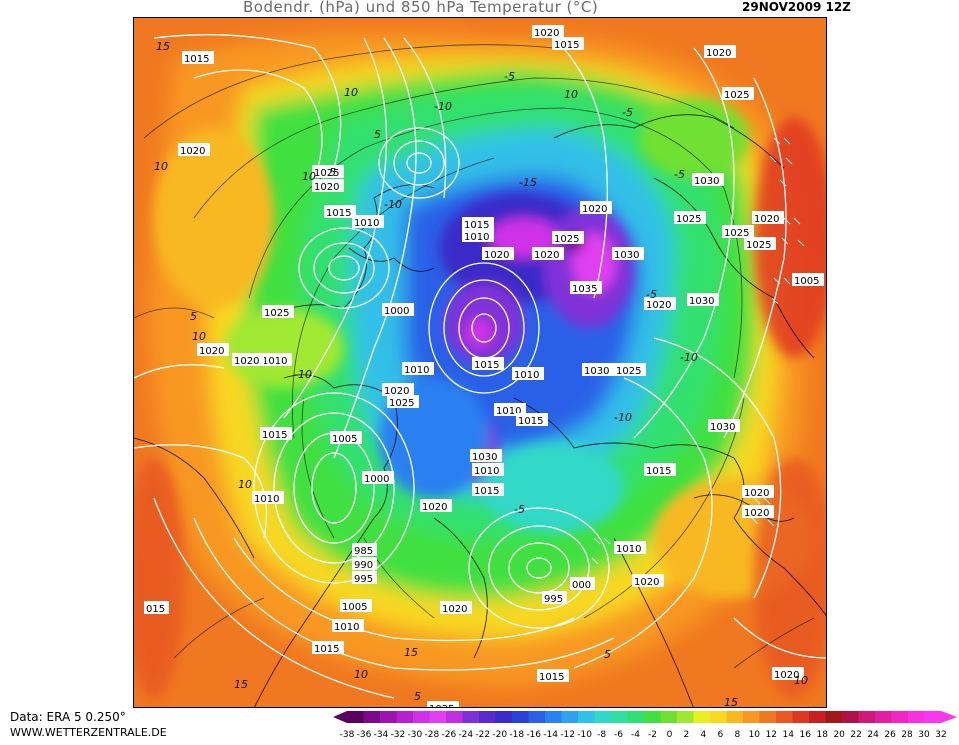  Describe the element at coordinates (806, 735) in the screenshot. I see `legend-tick-label: 16` at that location.